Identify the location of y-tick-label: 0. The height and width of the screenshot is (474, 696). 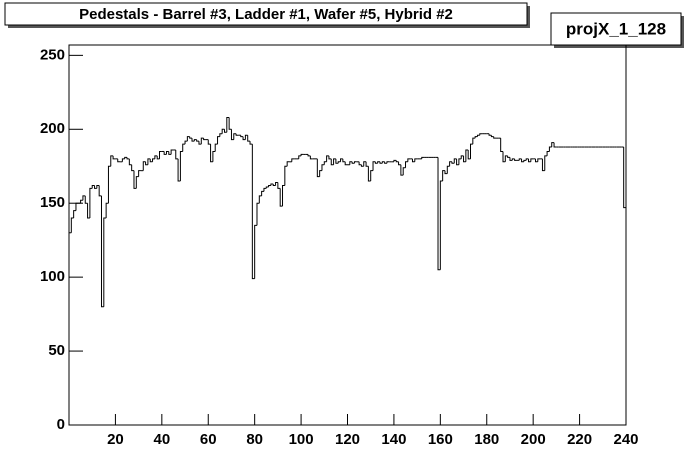
(61, 424).